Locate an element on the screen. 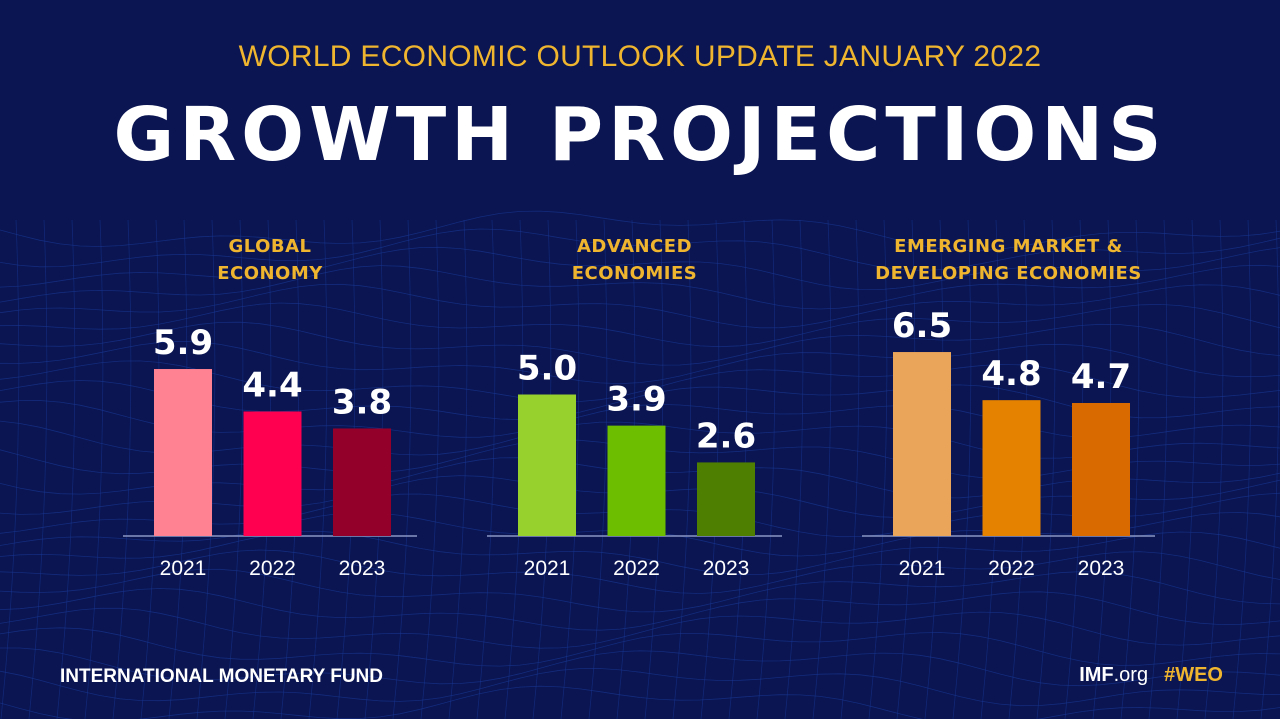  site-bold: IMF is located at coordinates (1096, 675).